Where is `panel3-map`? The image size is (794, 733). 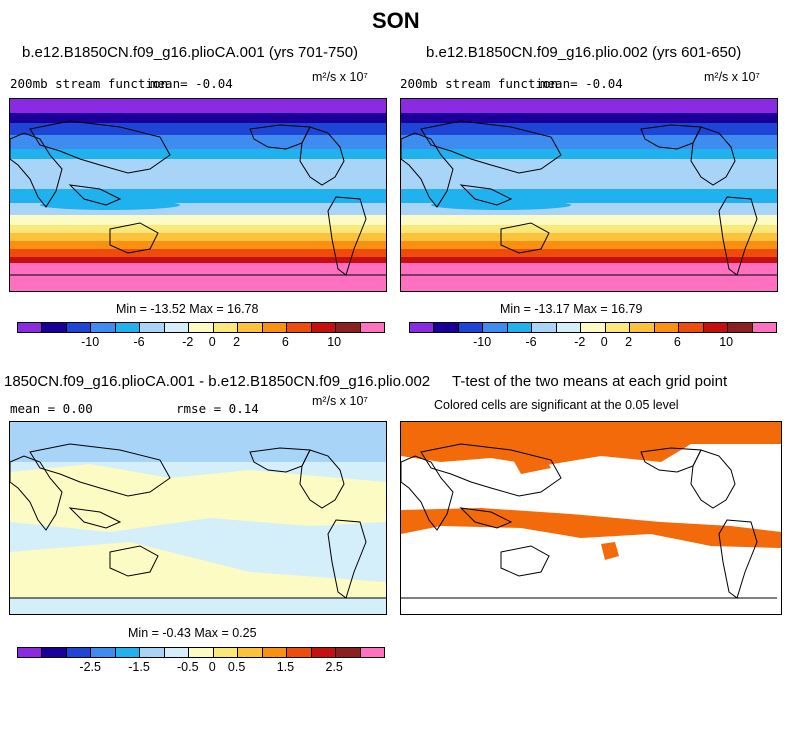
panel3-map is located at coordinates (198, 518).